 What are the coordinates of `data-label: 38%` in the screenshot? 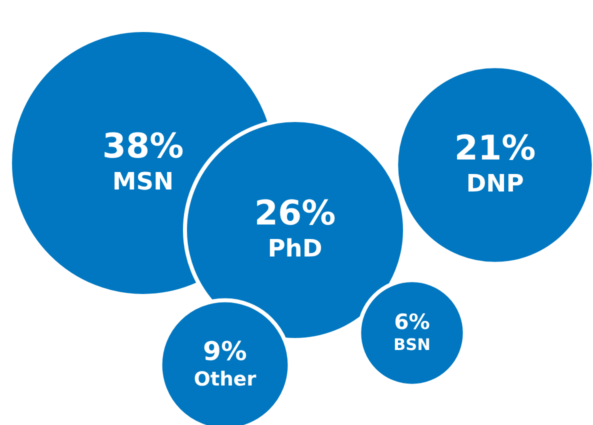 It's located at (143, 146).